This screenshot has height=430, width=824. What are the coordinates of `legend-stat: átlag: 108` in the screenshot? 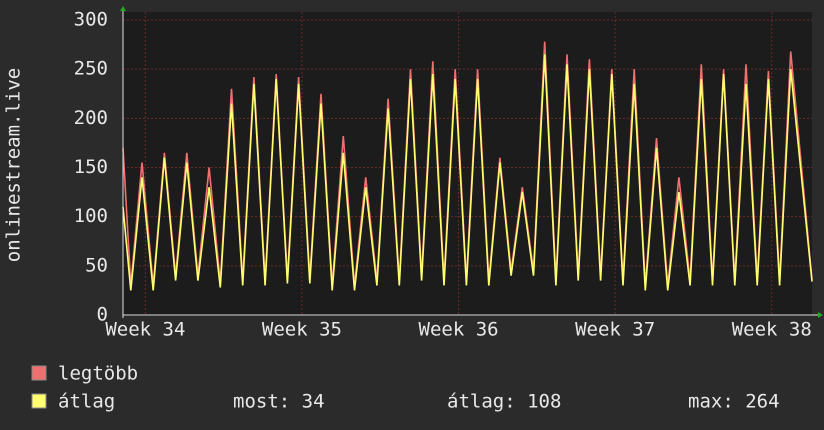 It's located at (504, 402).